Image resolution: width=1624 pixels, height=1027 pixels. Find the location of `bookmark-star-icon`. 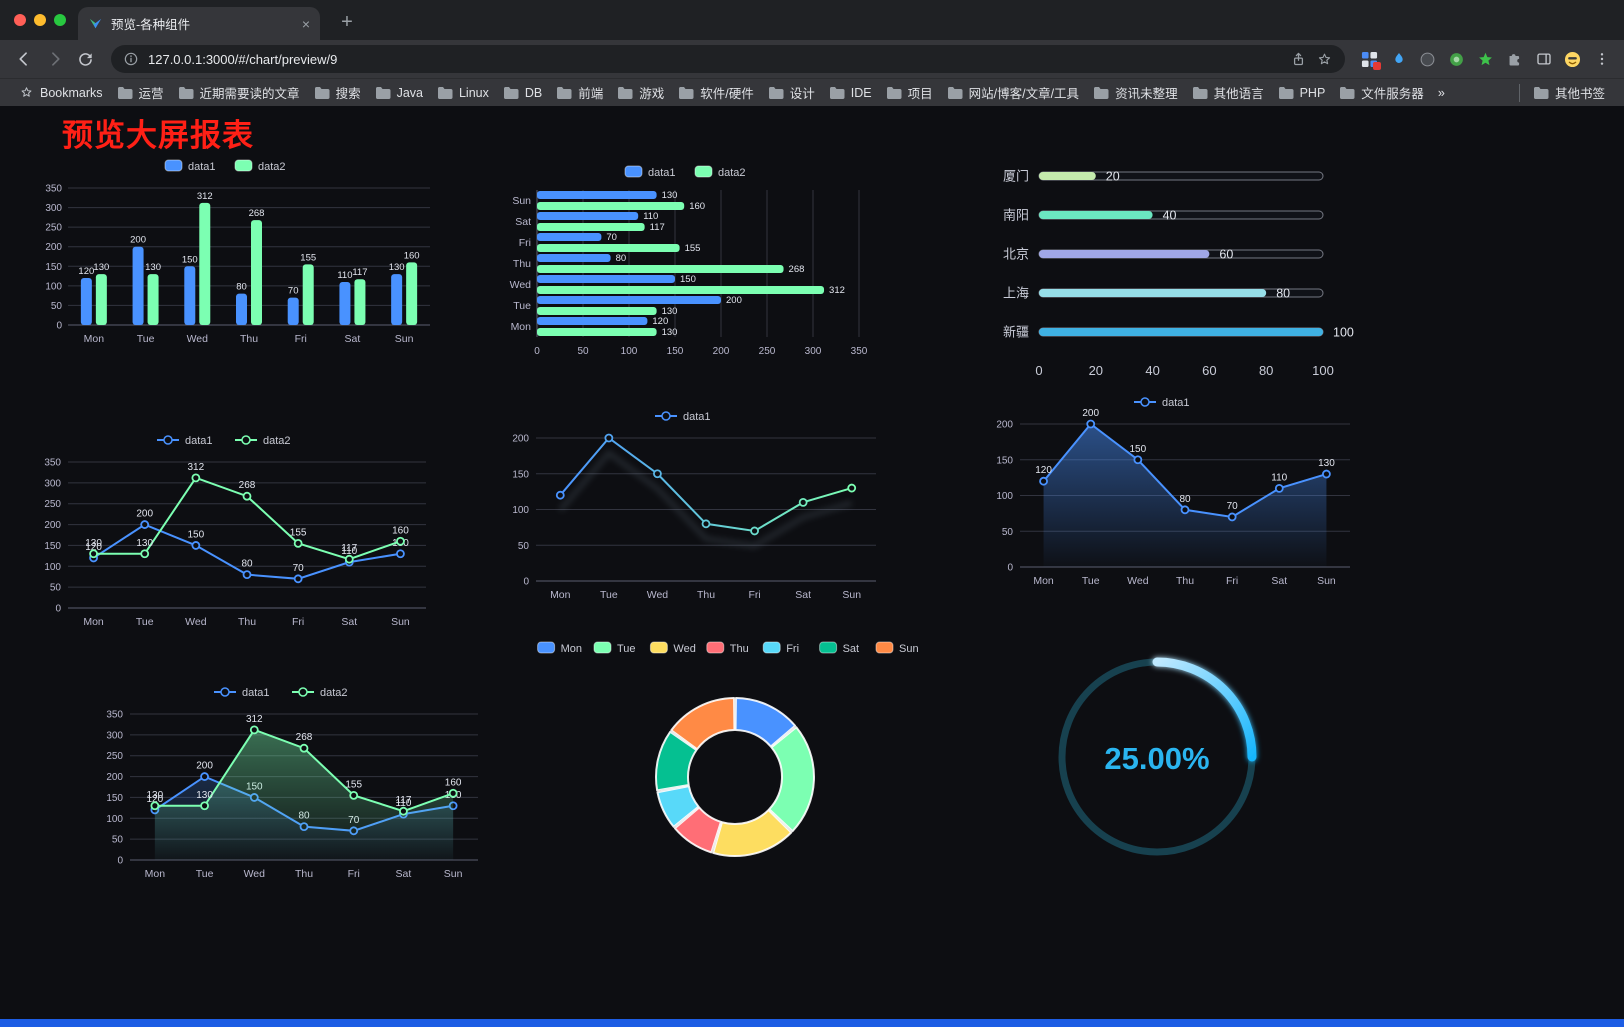

bookmark-star-icon is located at coordinates (1324, 59).